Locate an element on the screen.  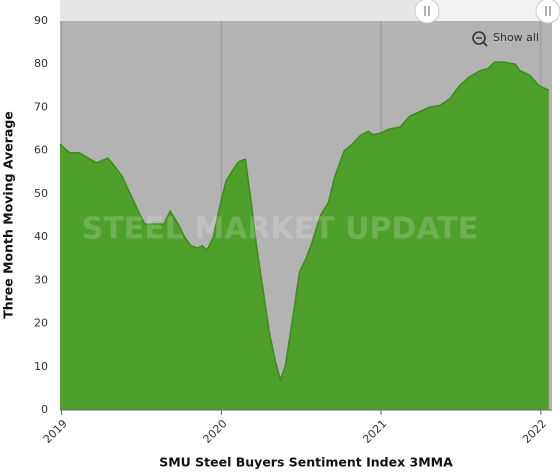
x-axis-title: SMU Steel Buyers Sentiment Index 3MMA is located at coordinates (306, 462).